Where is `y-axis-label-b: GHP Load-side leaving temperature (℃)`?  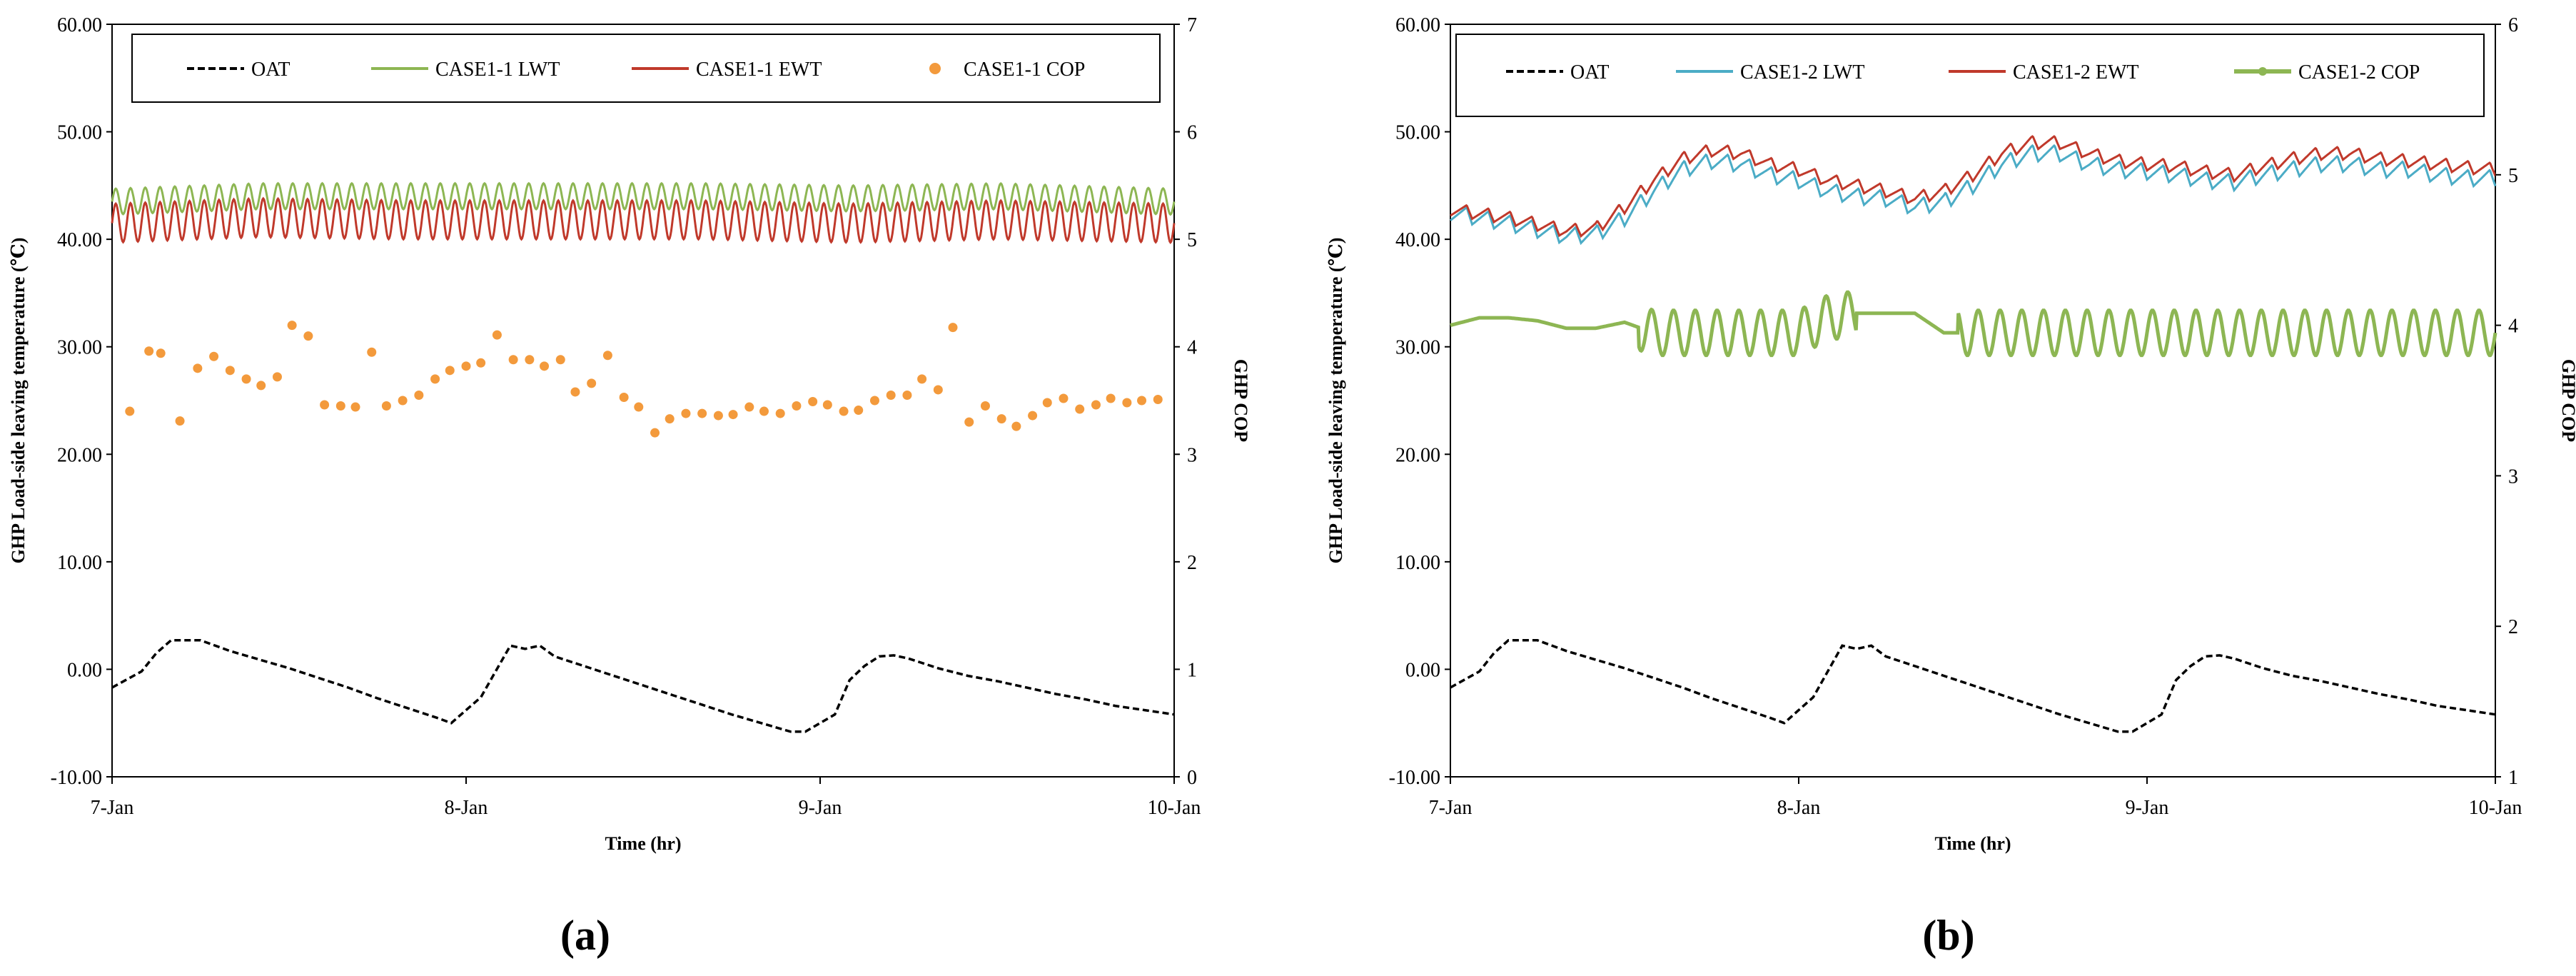 y-axis-label-b: GHP Load-side leaving temperature (℃) is located at coordinates (1335, 401).